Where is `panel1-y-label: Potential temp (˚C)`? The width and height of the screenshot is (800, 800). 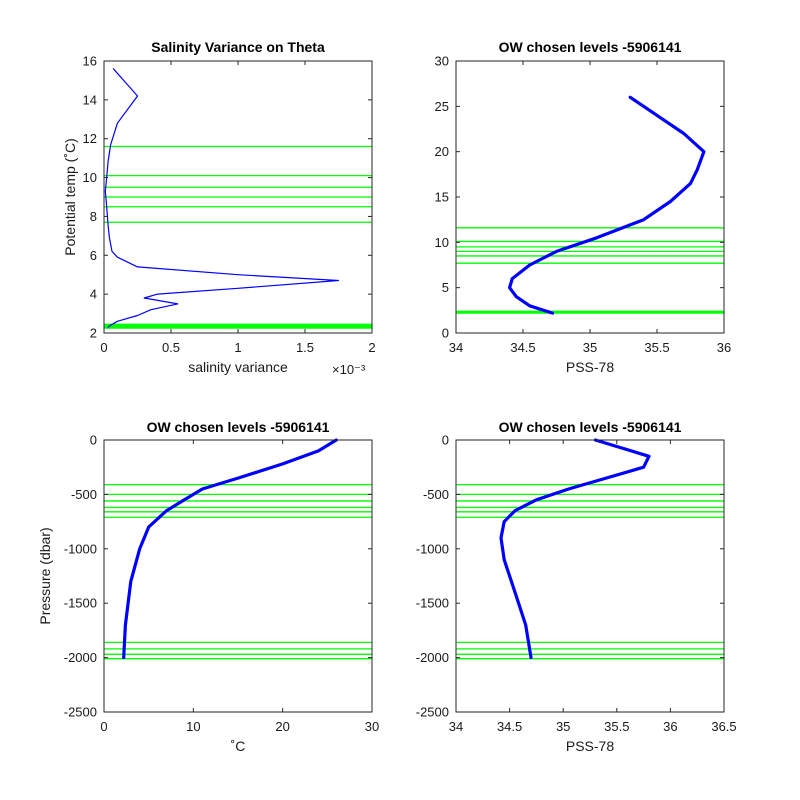
panel1-y-label: Potential temp (˚C) is located at coordinates (70, 196).